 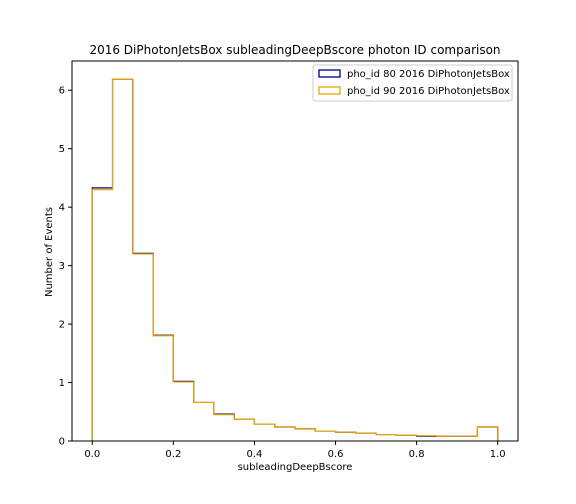 What do you see at coordinates (65, 267) in the screenshot?
I see `y-axis-ticks: 0 1 2 3 4 5 6` at bounding box center [65, 267].